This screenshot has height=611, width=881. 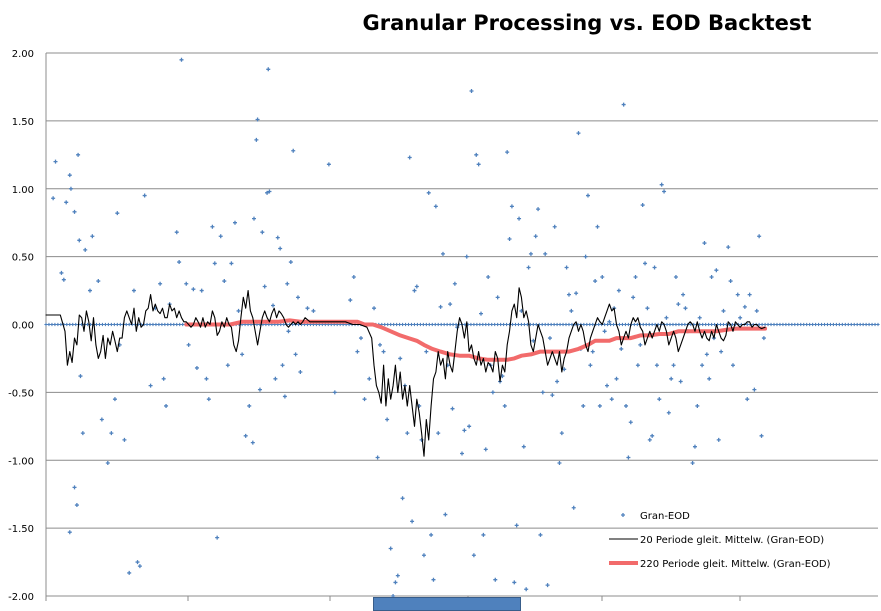 What do you see at coordinates (21, 529) in the screenshot?
I see `y-tick-label: -1.50` at bounding box center [21, 529].